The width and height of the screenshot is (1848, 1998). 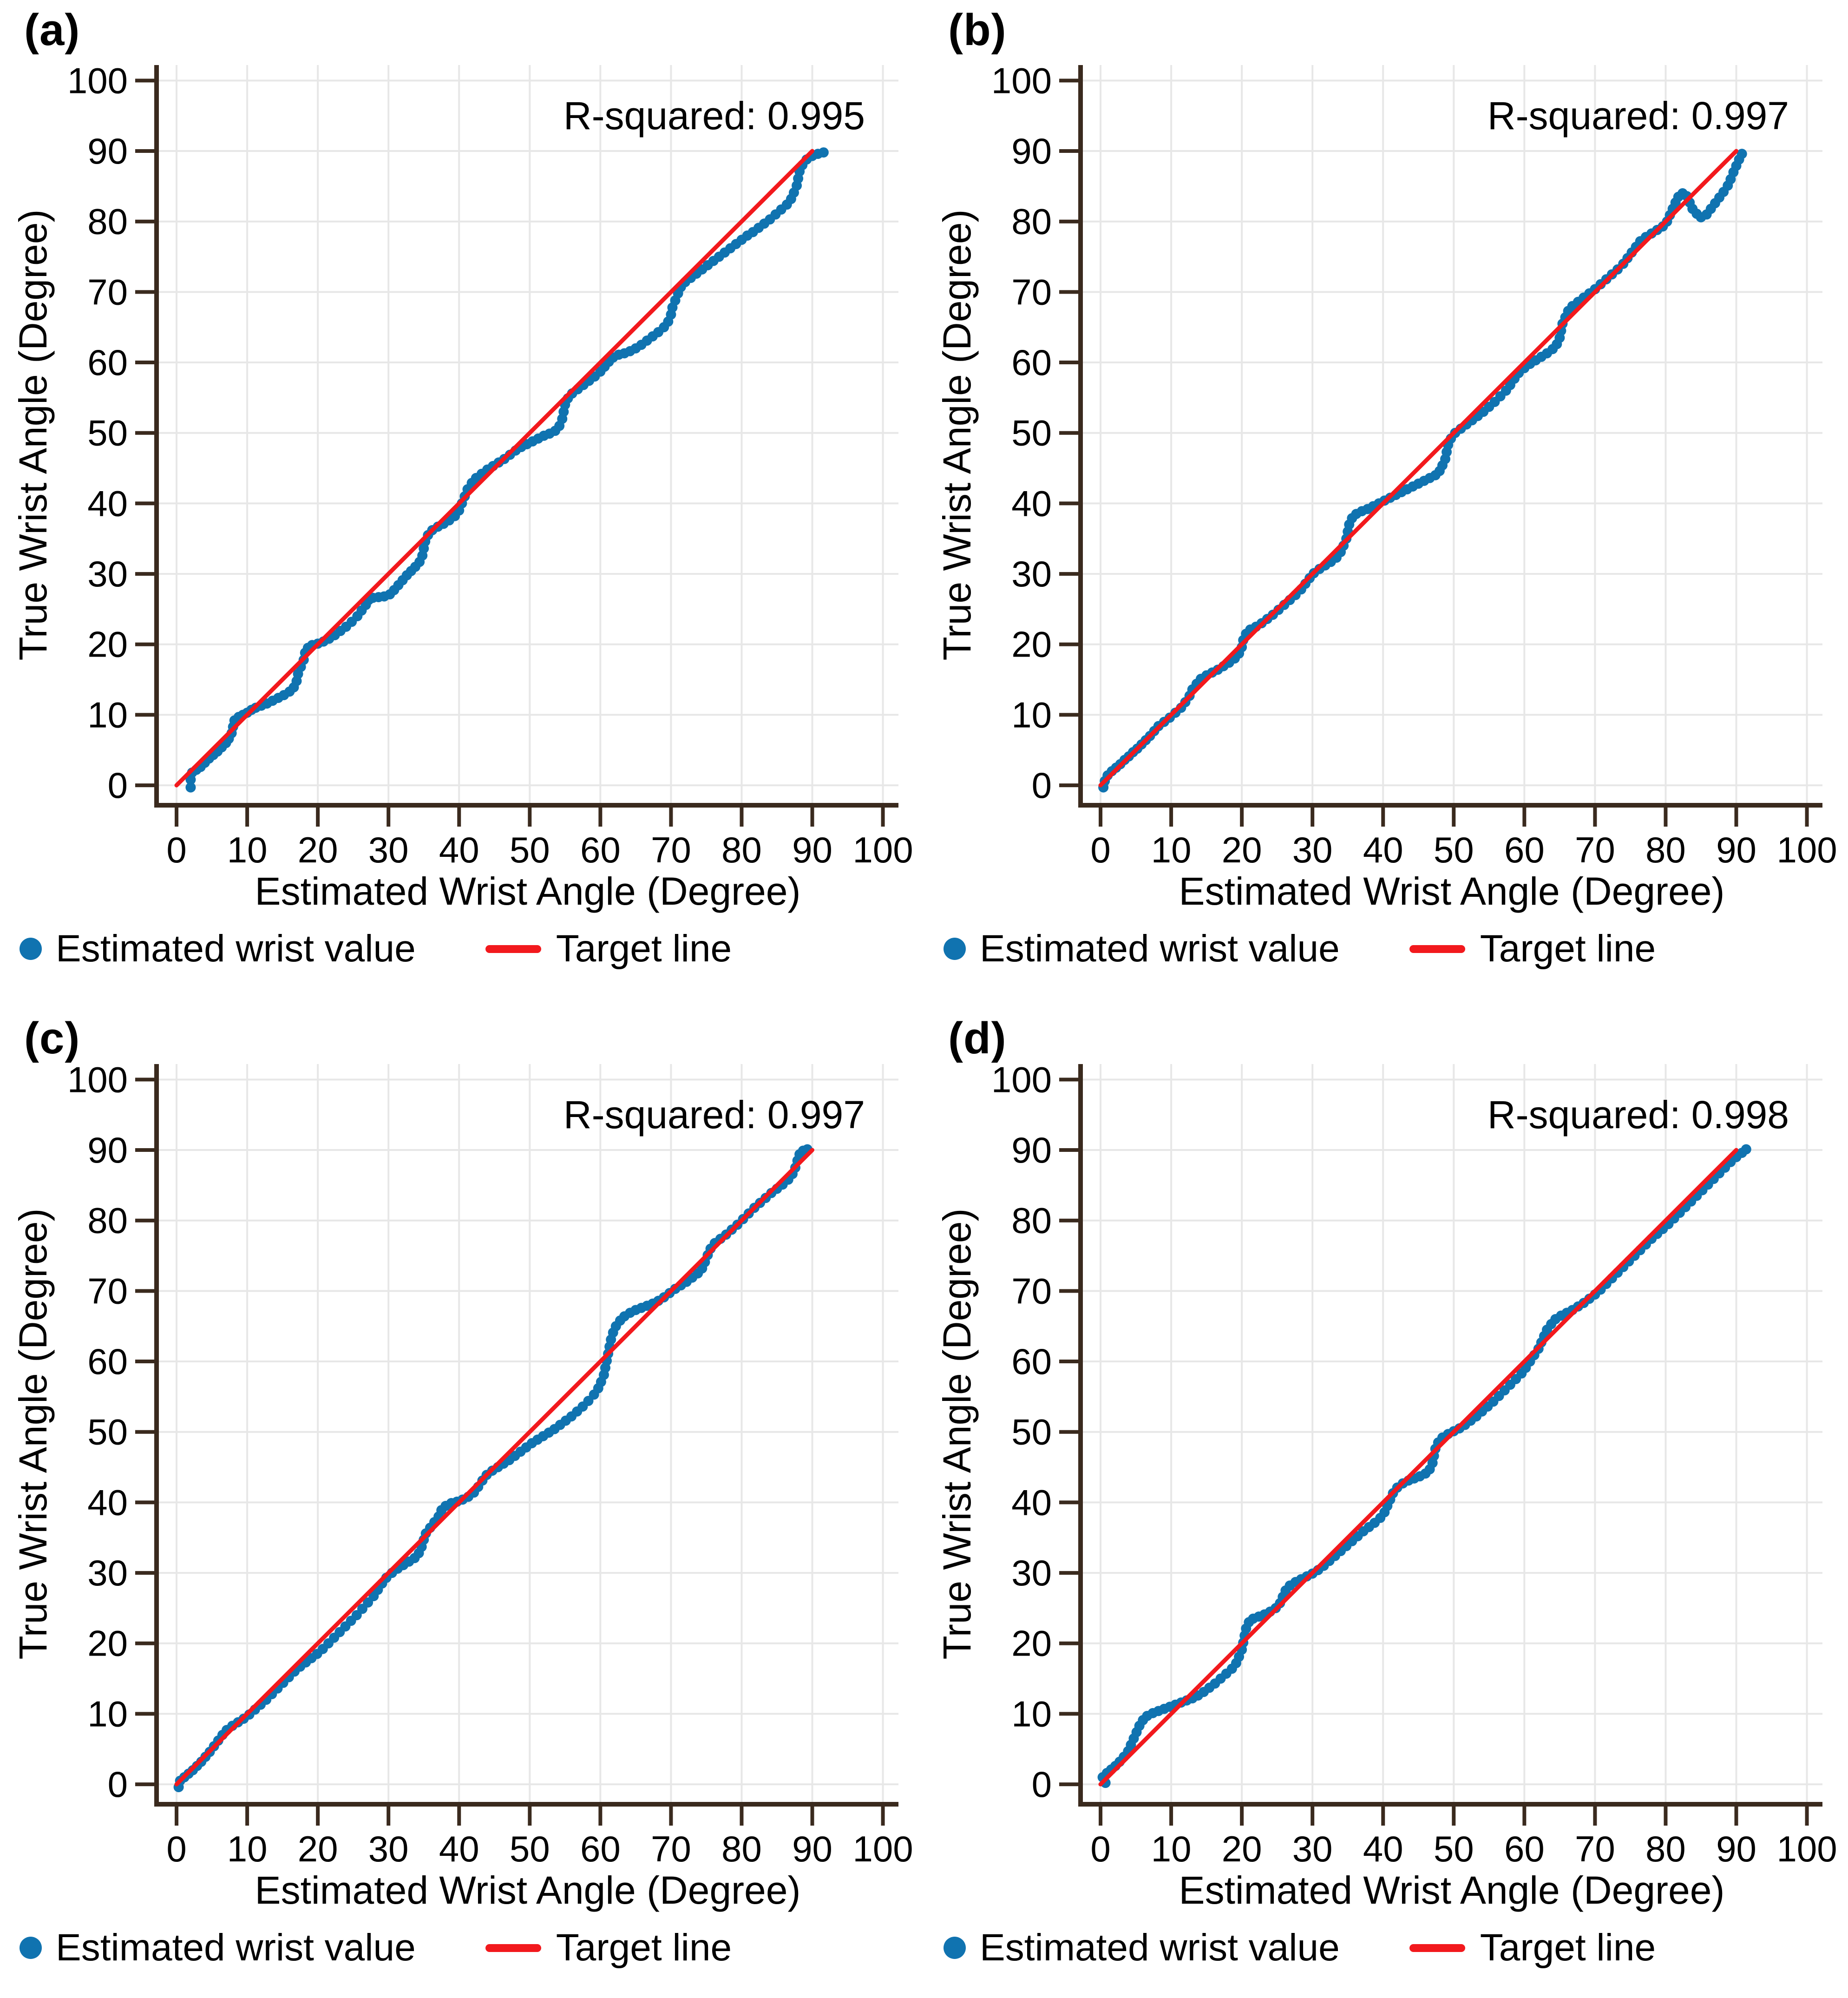 I want to click on r-squared-annotation: R-squared: 0.995, so click(x=714, y=116).